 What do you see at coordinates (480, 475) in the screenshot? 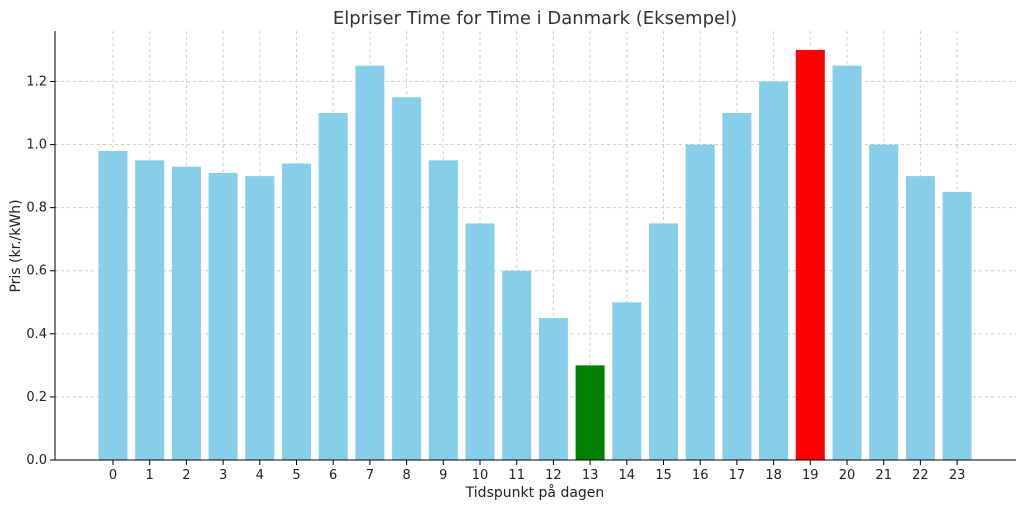
I see `x-tick-label: 10` at bounding box center [480, 475].